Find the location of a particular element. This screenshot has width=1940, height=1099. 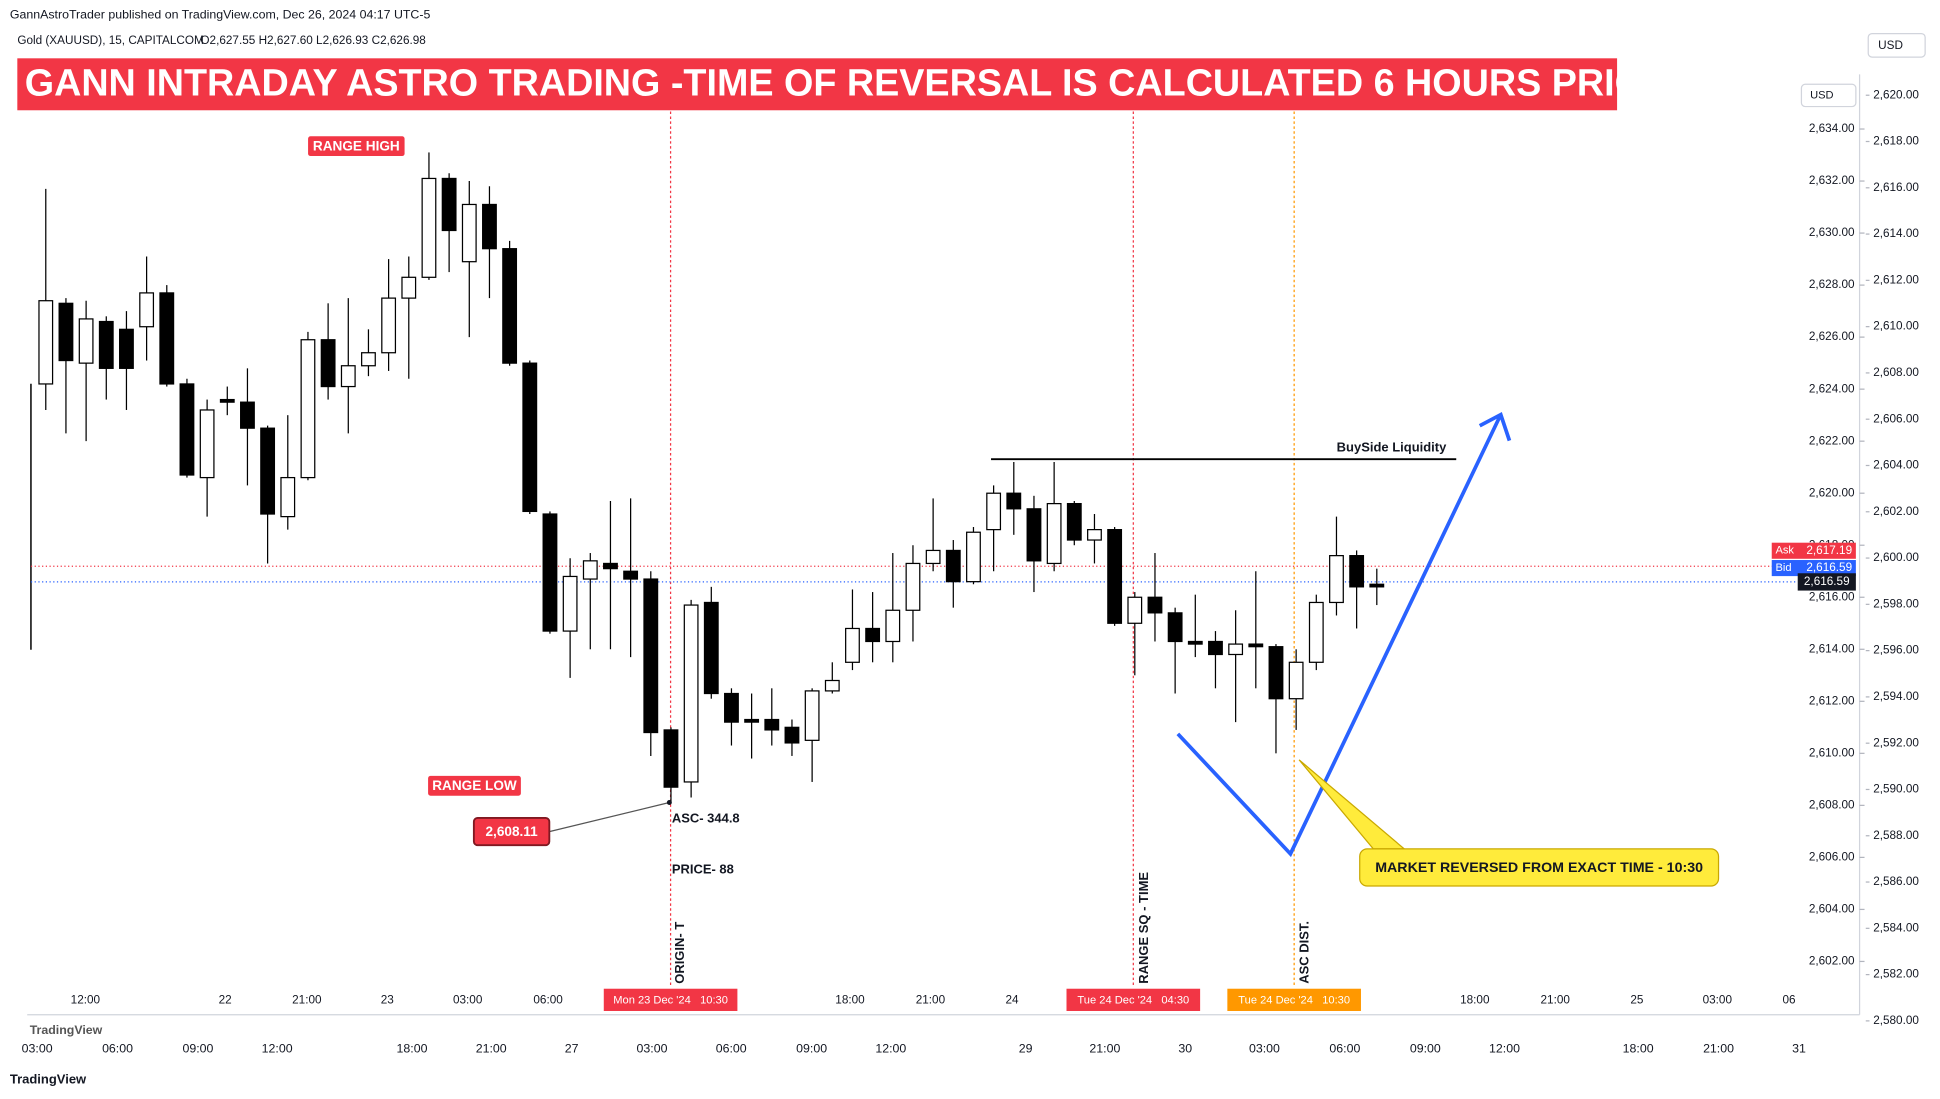

y-tick-label: 2,616.00 is located at coordinates (1832, 596).